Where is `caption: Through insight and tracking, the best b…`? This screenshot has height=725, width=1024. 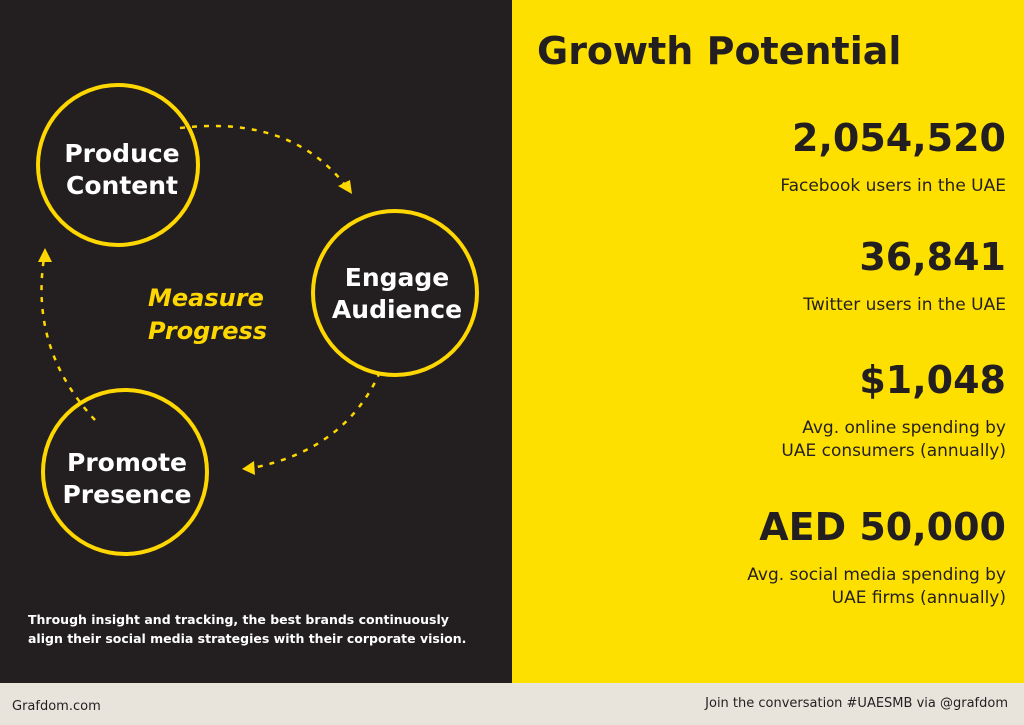
caption: Through insight and tracking, the best b… is located at coordinates (238, 619).